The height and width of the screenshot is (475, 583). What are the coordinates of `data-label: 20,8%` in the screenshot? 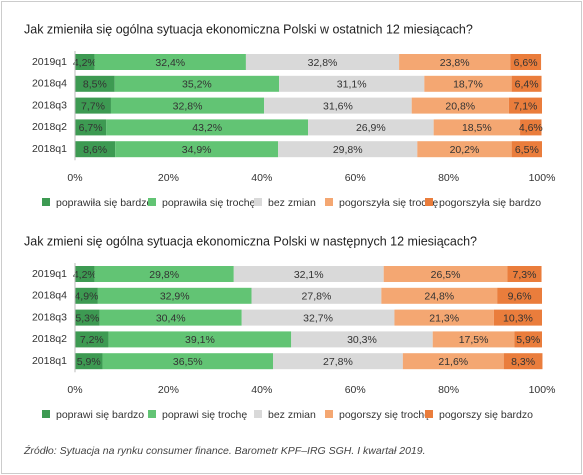 It's located at (460, 106).